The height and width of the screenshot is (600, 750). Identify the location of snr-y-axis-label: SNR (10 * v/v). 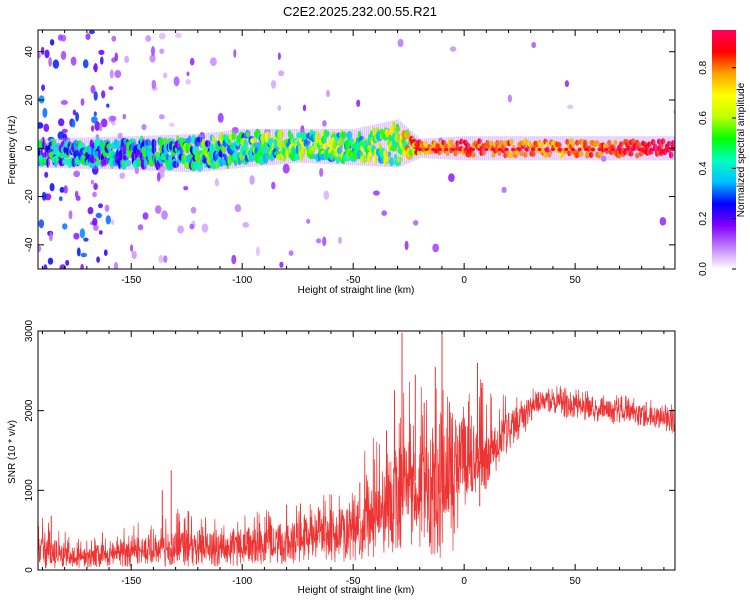
(12, 452).